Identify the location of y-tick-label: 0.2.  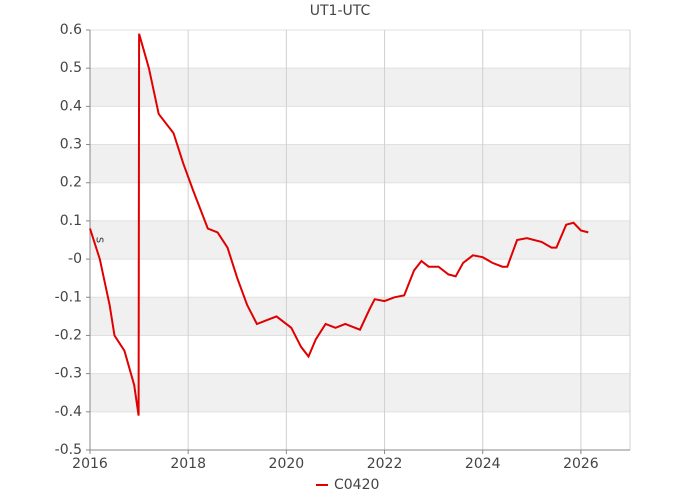
(71, 183).